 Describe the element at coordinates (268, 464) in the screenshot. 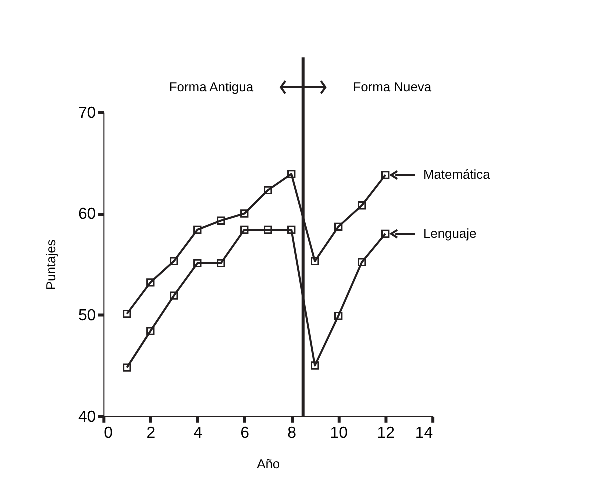

I see `x-axis-title: Año` at that location.